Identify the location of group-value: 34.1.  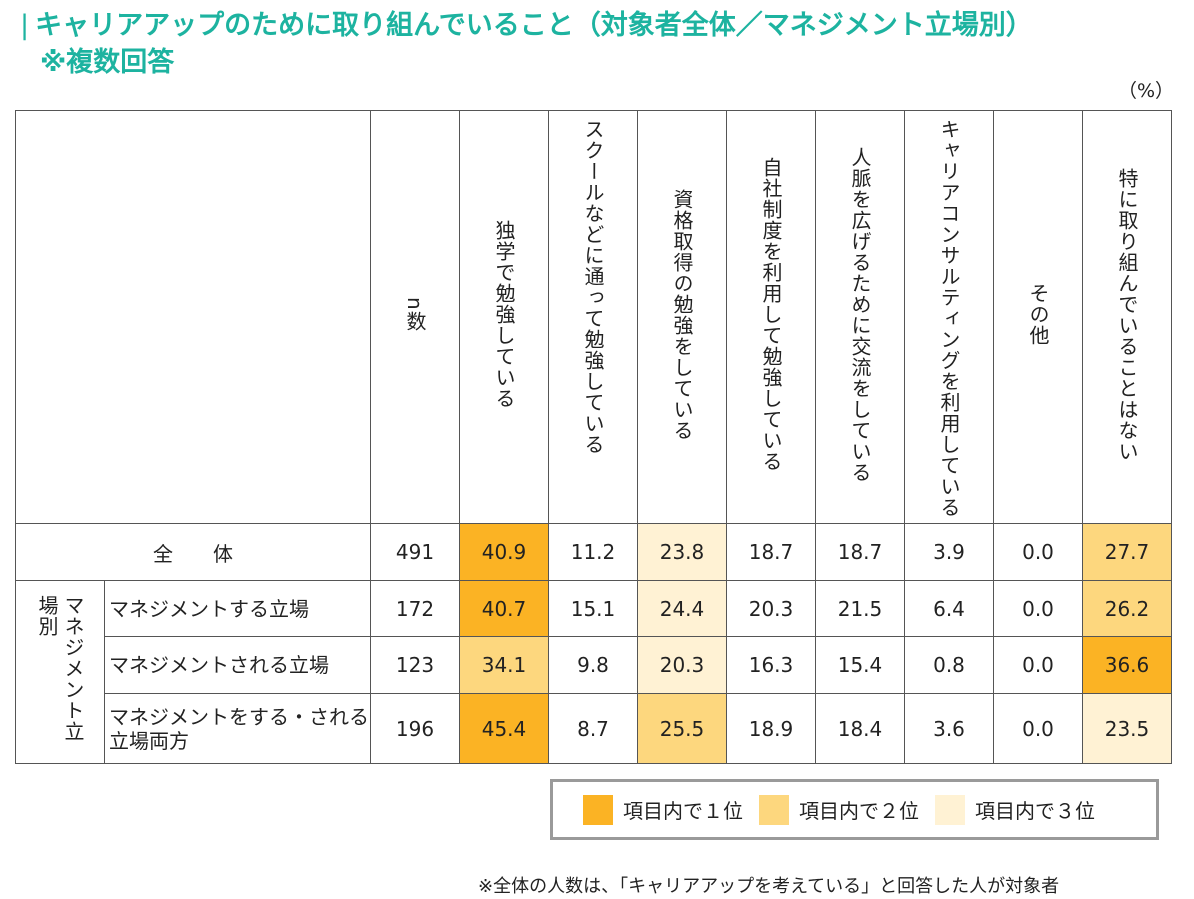
(504, 665).